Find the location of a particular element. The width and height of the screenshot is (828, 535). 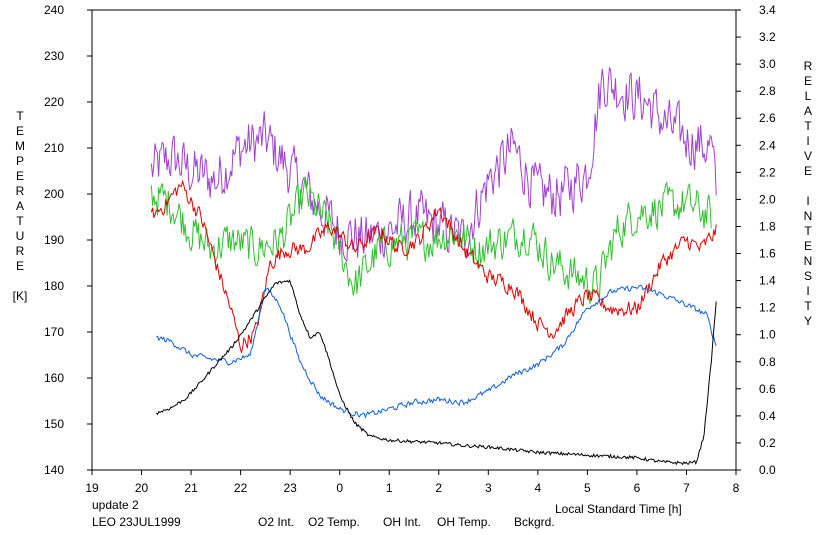

x-tick-label: 6 is located at coordinates (637, 488).